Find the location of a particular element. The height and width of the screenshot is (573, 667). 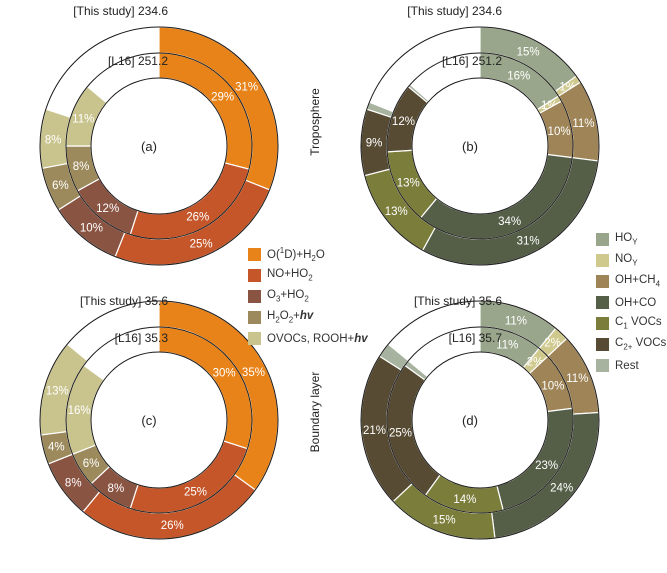

pie-0-hole is located at coordinates (159, 146).